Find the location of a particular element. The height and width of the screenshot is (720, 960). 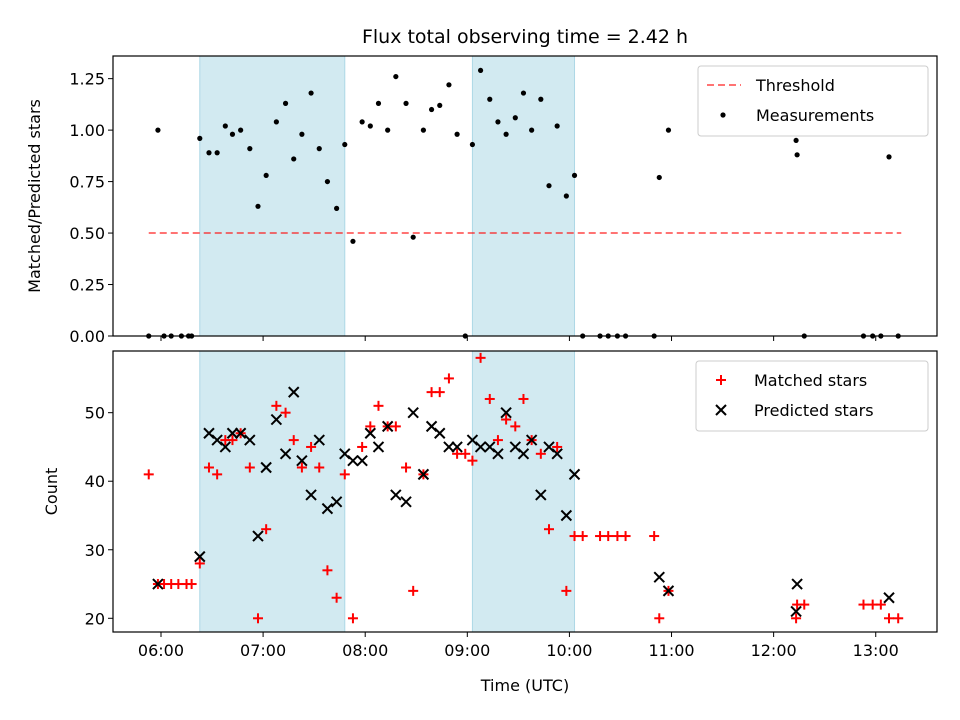

y-axis-label: Count is located at coordinates (51, 492).